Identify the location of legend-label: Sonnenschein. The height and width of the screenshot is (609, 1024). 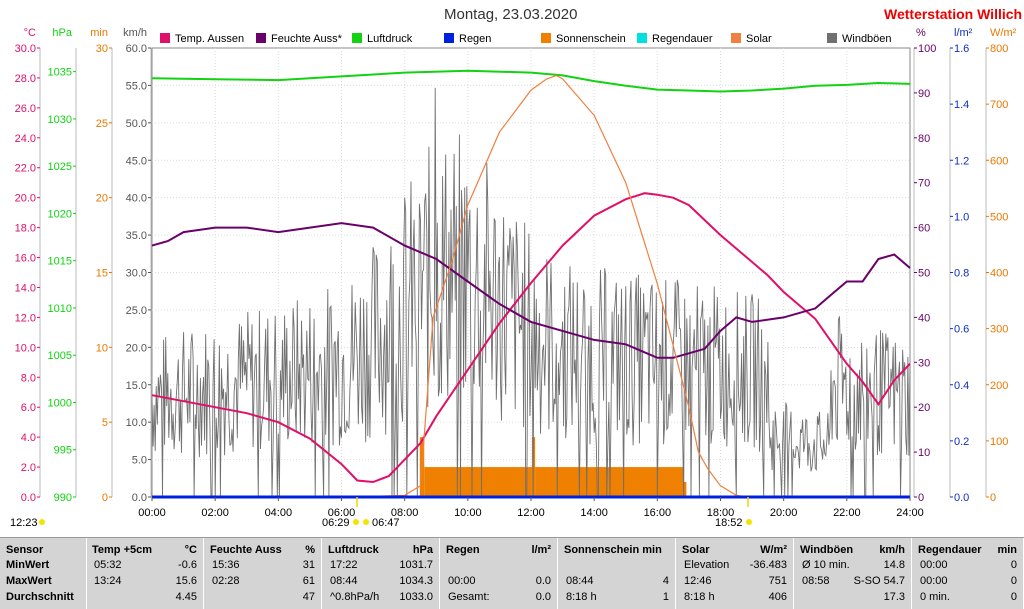
(591, 39).